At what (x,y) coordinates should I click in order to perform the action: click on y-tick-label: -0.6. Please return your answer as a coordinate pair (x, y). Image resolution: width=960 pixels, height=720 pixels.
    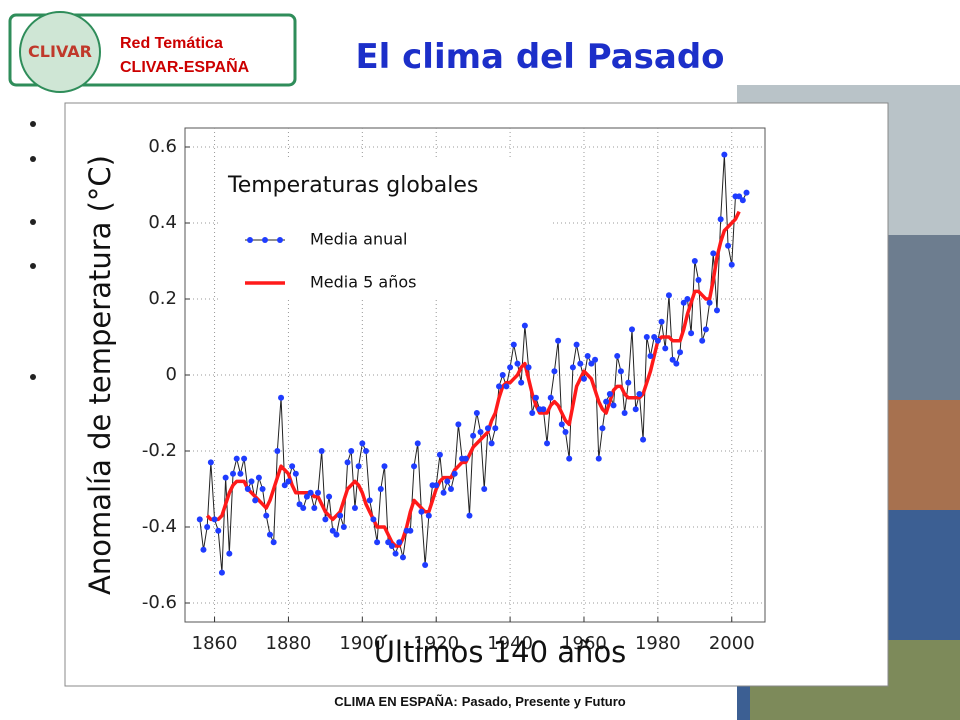
    Looking at the image, I should click on (159, 602).